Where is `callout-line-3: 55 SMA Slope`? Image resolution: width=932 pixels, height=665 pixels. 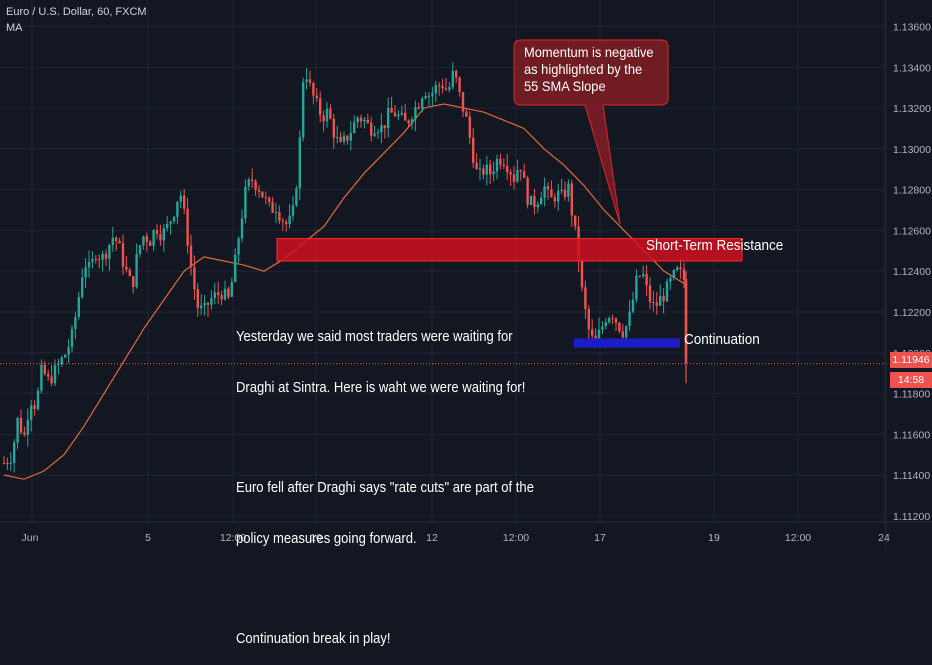 callout-line-3: 55 SMA Slope is located at coordinates (565, 86).